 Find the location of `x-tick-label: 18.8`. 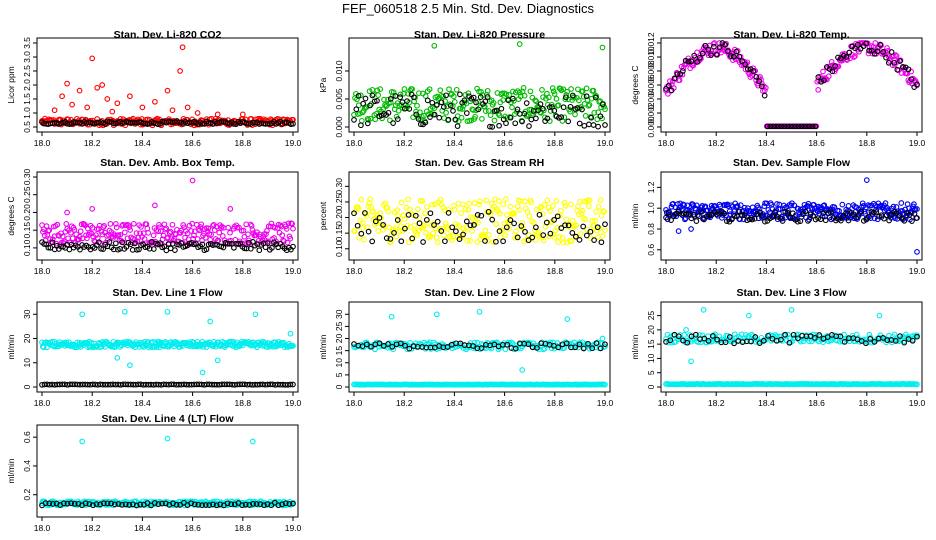

x-tick-label: 18.8 is located at coordinates (555, 403).